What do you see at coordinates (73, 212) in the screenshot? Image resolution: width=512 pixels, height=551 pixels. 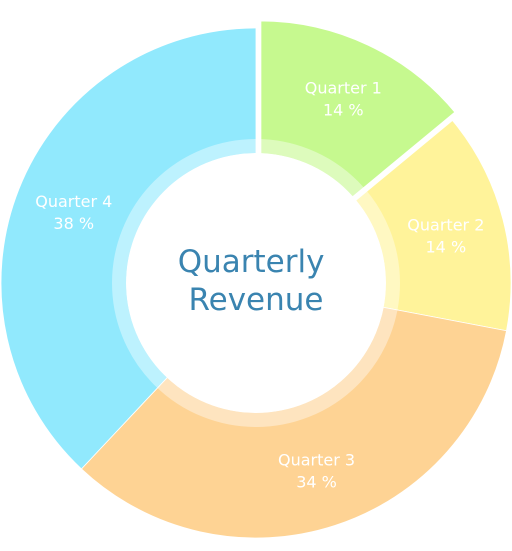 I see `slice-label-quarter-4: Quarter 4 38 %` at bounding box center [73, 212].